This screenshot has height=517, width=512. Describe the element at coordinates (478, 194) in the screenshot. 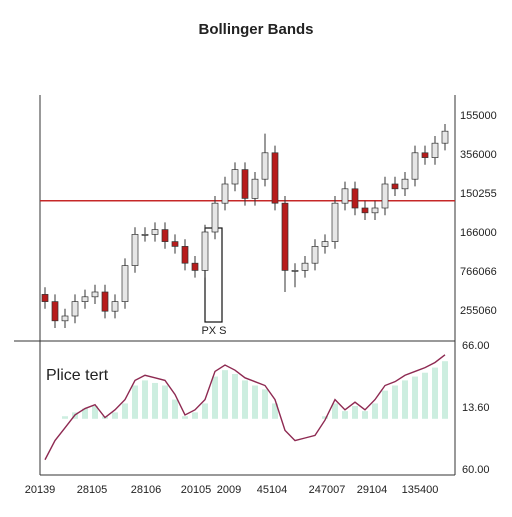

I see `y-axis-label: 150255` at that location.